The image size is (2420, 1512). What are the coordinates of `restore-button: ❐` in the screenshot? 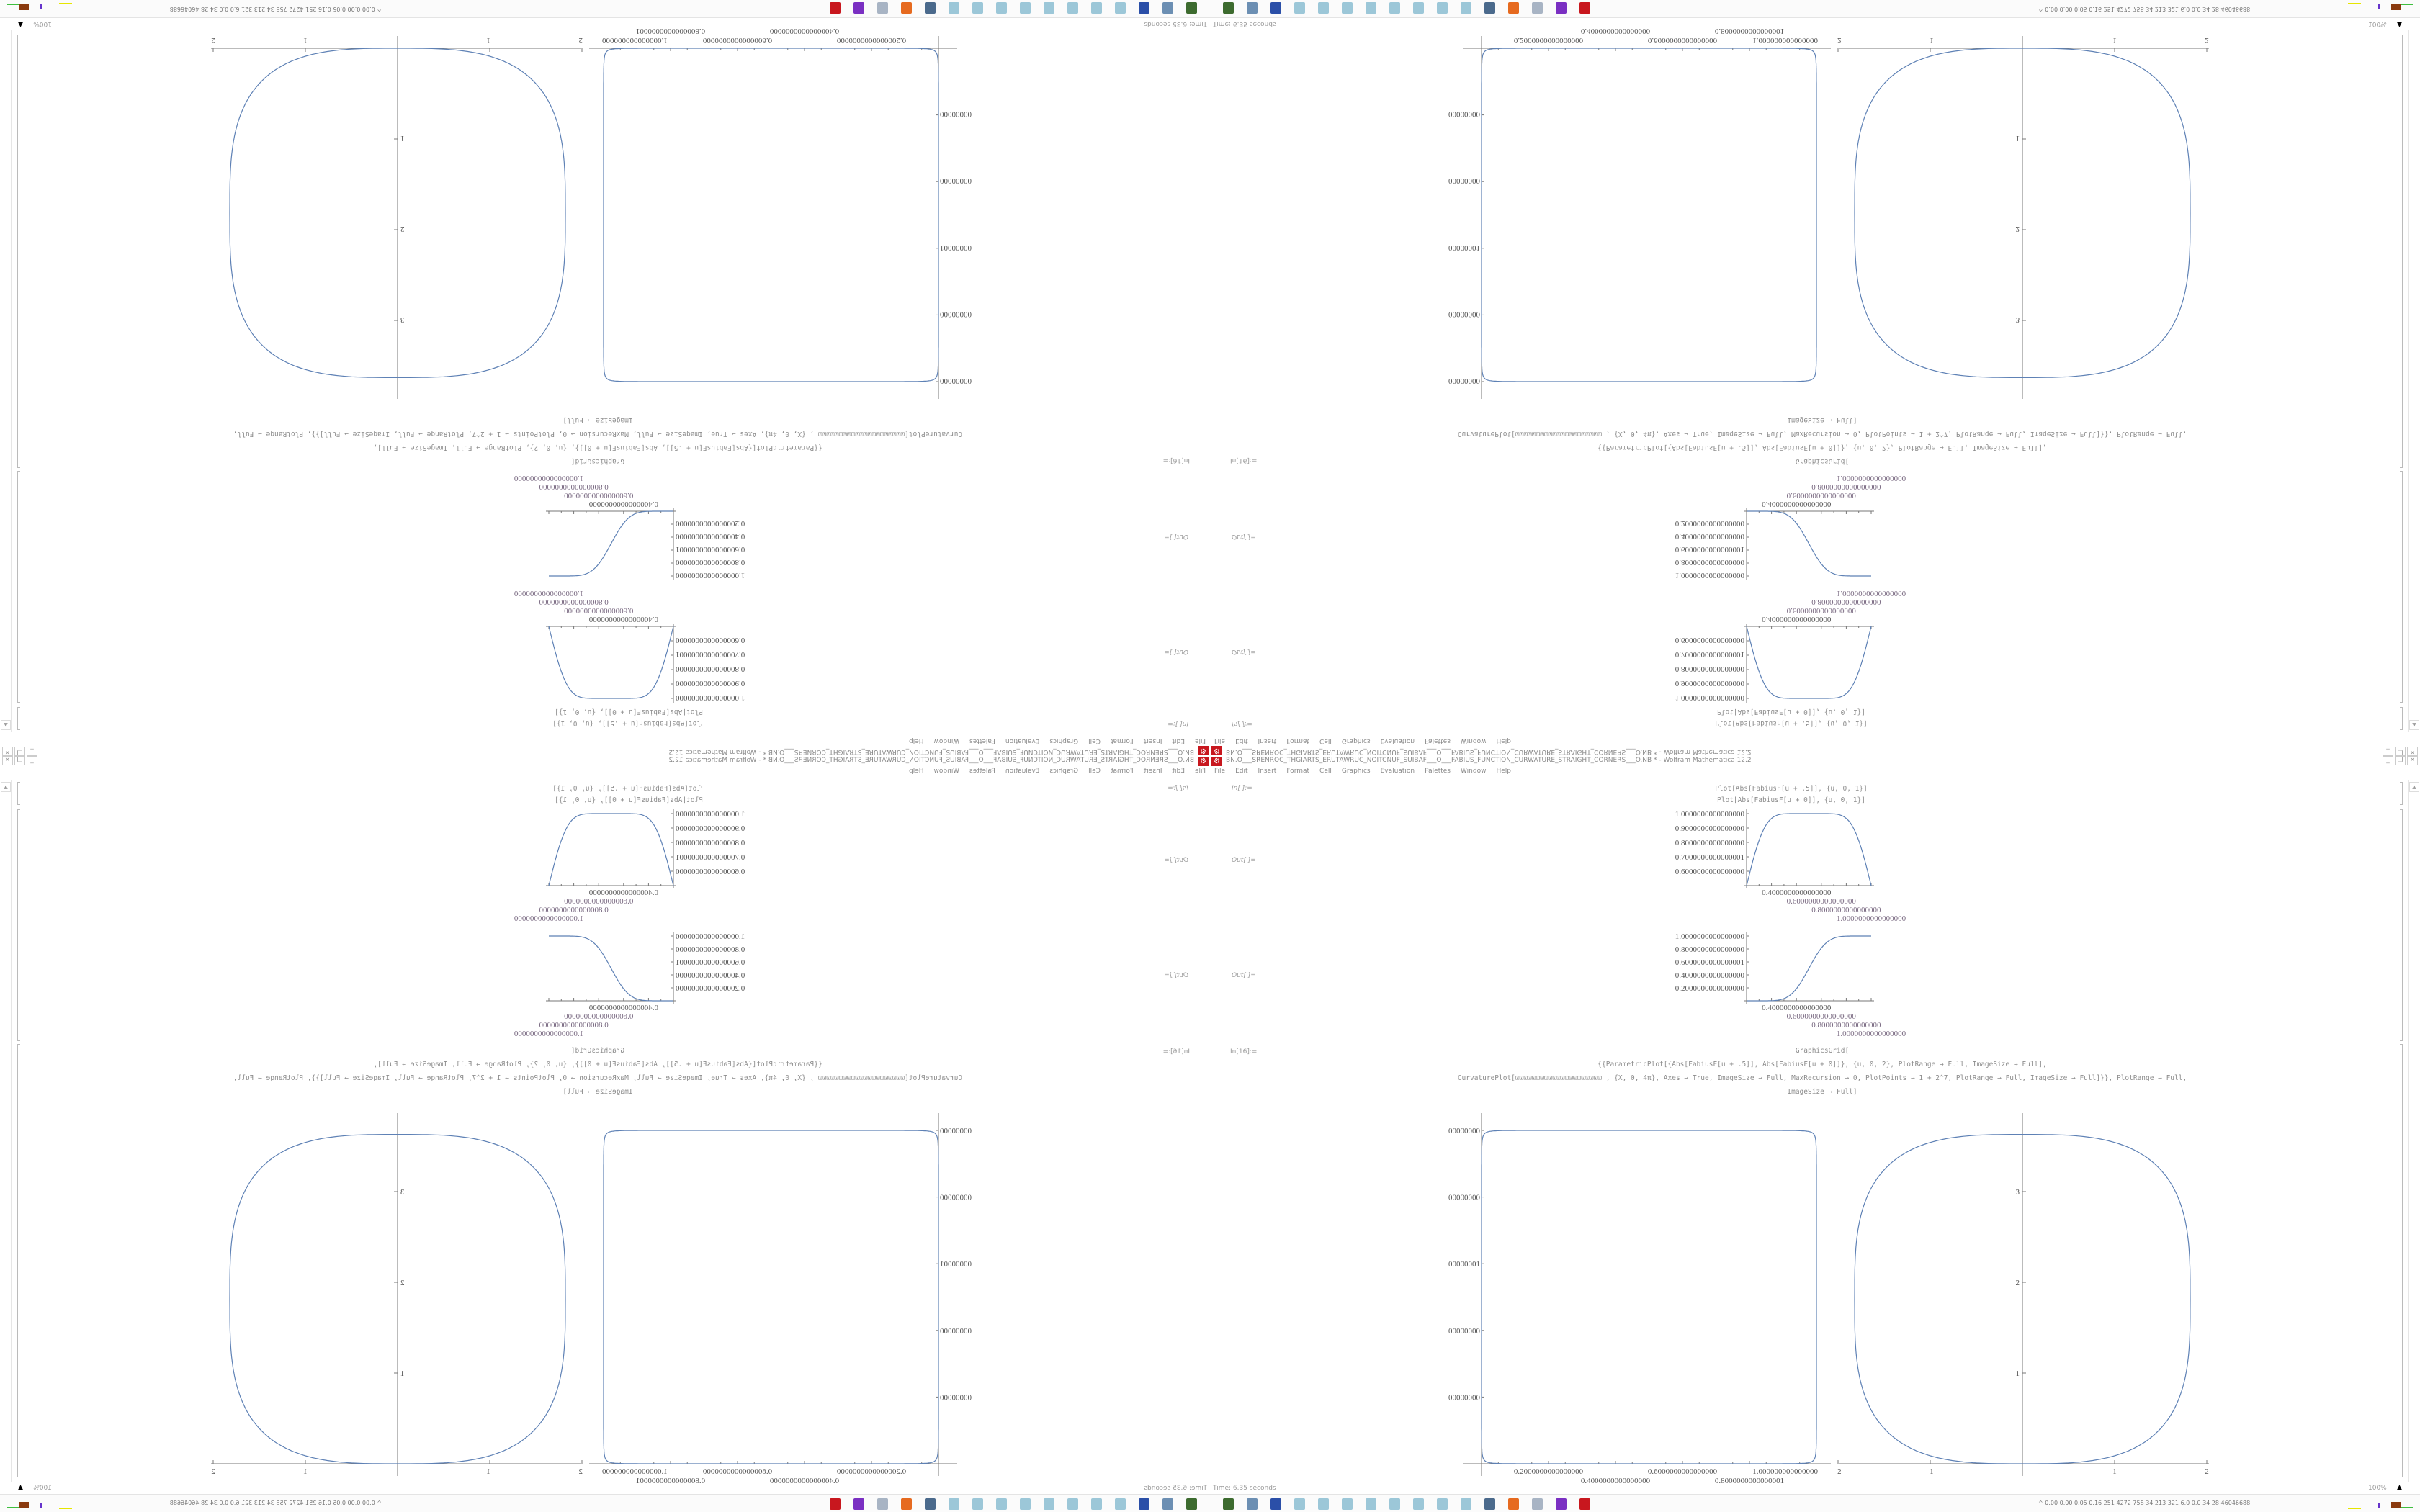 It's located at (2400, 760).